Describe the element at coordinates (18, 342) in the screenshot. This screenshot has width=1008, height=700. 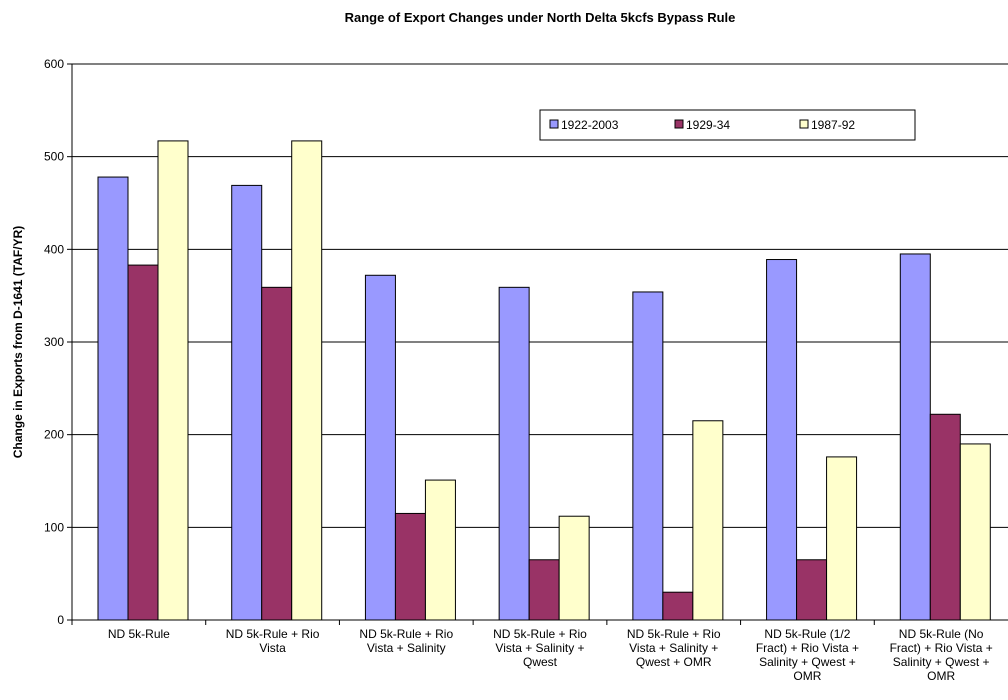
I see `y-axis-label: Change in Exports from D-1641 (TAF/YR)` at that location.